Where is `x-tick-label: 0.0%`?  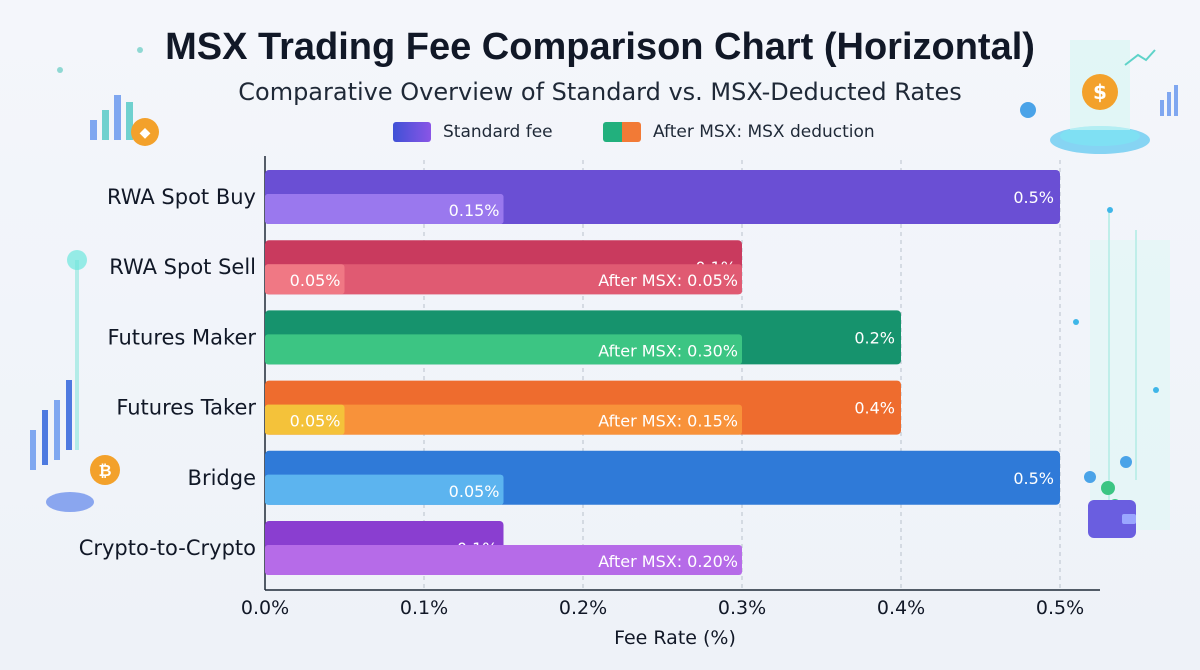
x-tick-label: 0.0% is located at coordinates (265, 608).